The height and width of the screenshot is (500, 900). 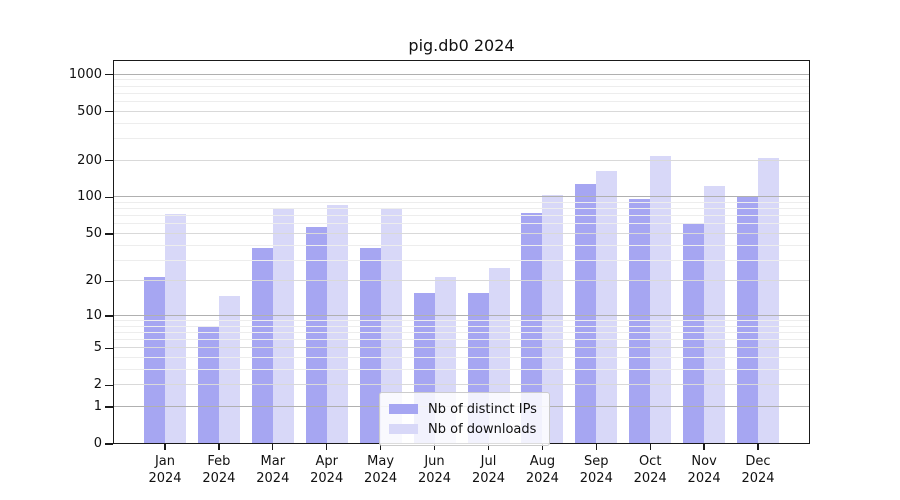 What do you see at coordinates (381, 470) in the screenshot?
I see `x-tick-label: May 2024` at bounding box center [381, 470].